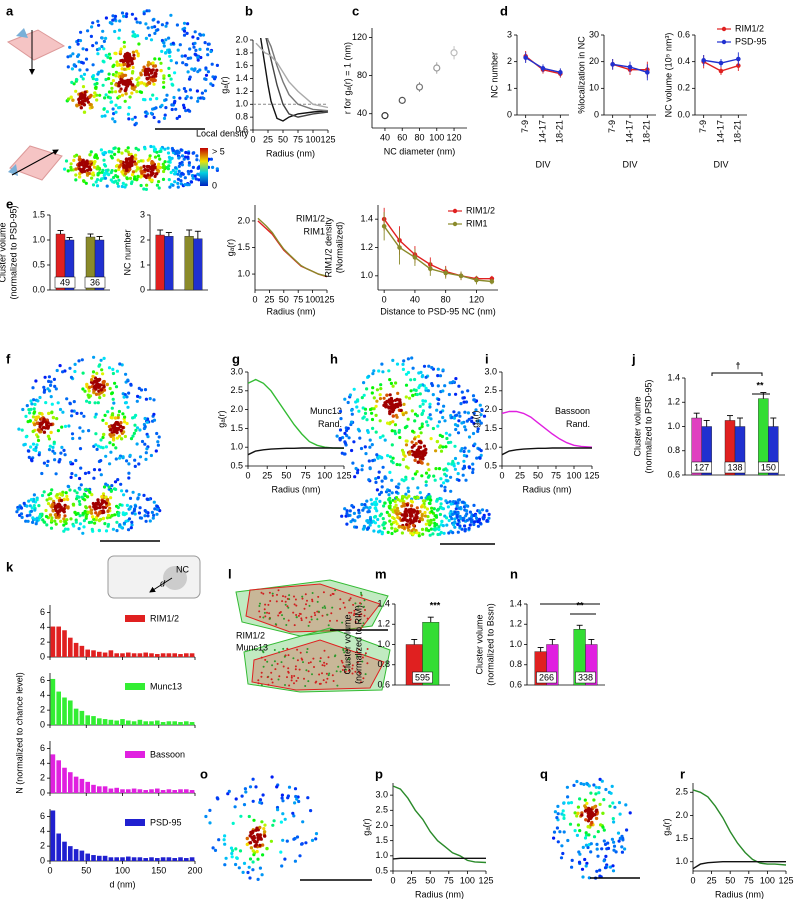  What do you see at coordinates (490, 644) in the screenshot?
I see `y-axis-label: (normalized to Bssn)` at bounding box center [490, 644].